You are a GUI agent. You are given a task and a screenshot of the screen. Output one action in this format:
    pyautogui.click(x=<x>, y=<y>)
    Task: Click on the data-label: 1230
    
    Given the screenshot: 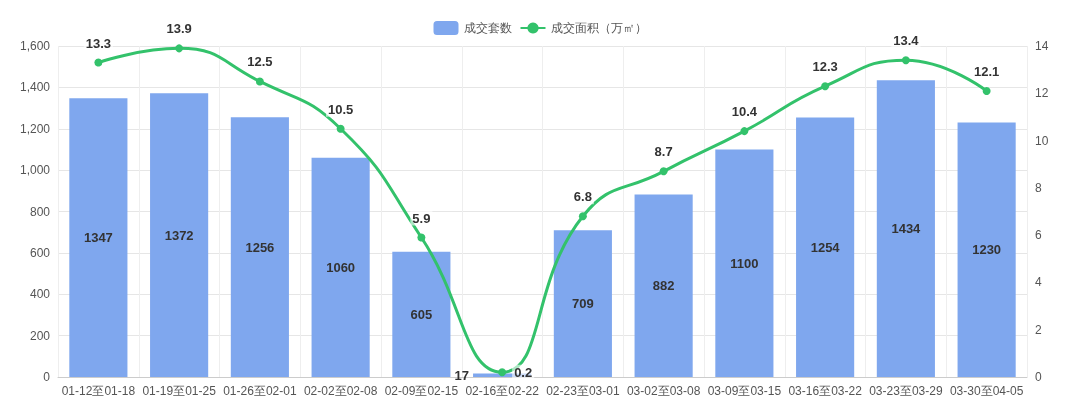 What is the action you would take?
    pyautogui.click(x=987, y=250)
    